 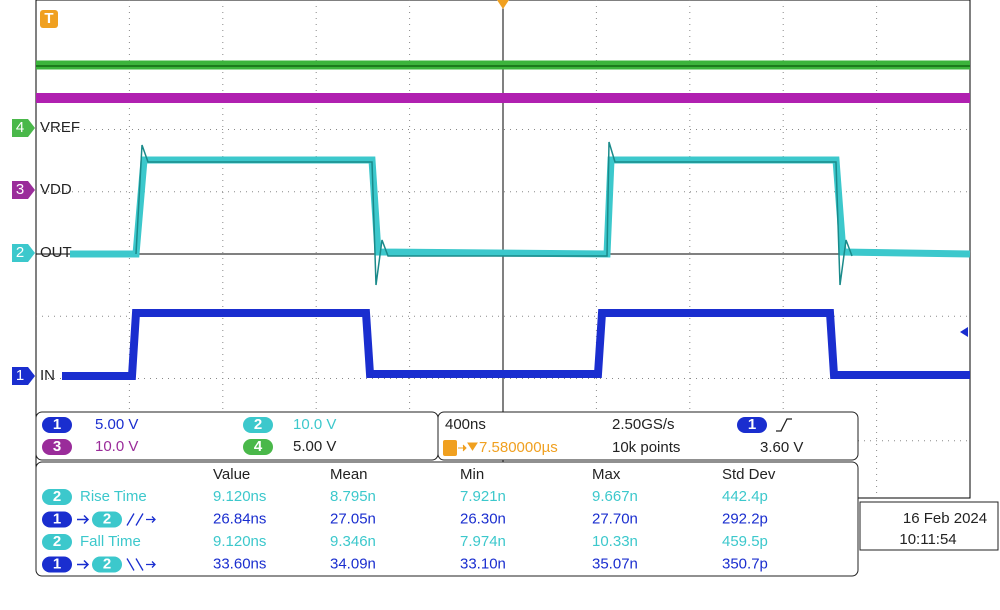 What do you see at coordinates (745, 541) in the screenshot?
I see `measurement-value: 459.5p` at bounding box center [745, 541].